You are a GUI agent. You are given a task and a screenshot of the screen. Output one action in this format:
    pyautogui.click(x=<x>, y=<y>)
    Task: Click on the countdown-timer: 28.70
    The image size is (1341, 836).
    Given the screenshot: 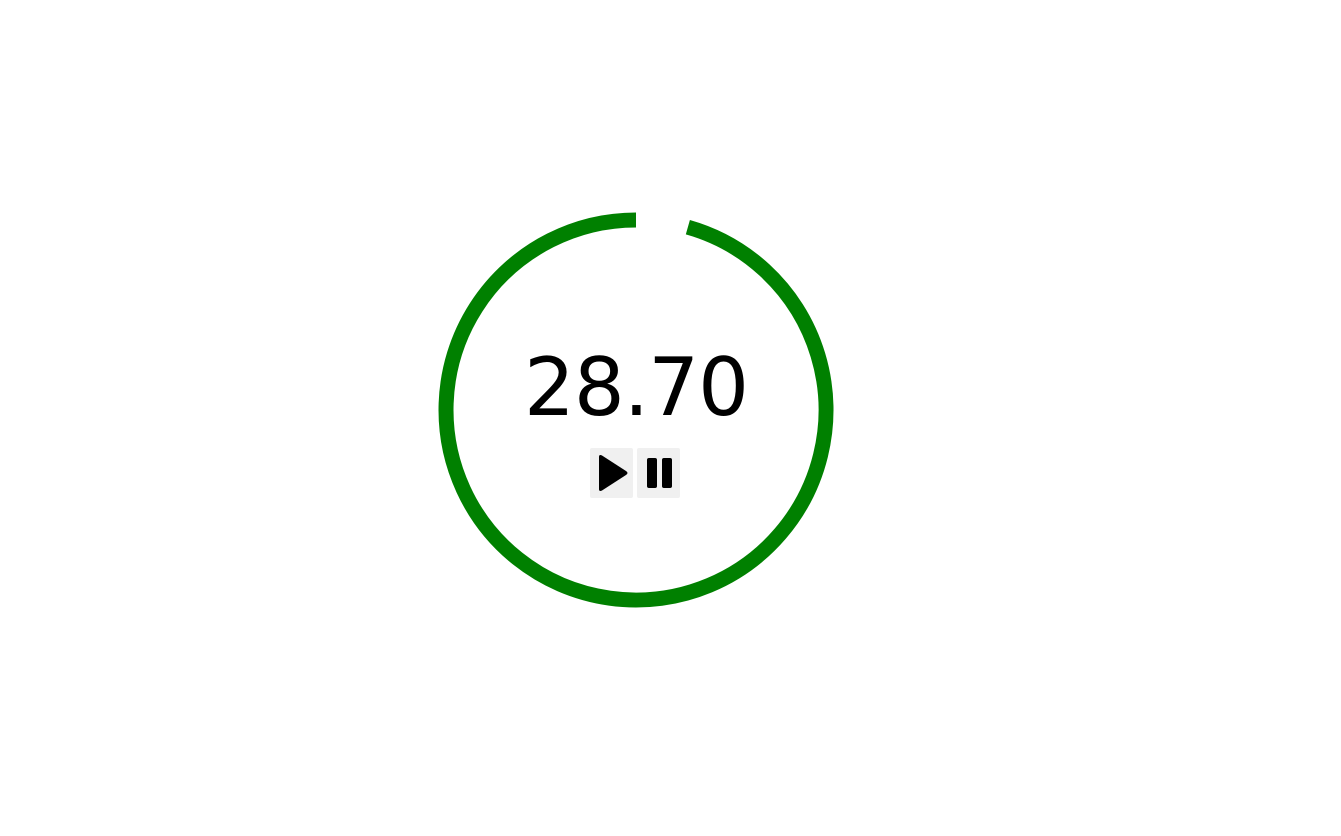 What is the action you would take?
    pyautogui.click(x=636, y=410)
    